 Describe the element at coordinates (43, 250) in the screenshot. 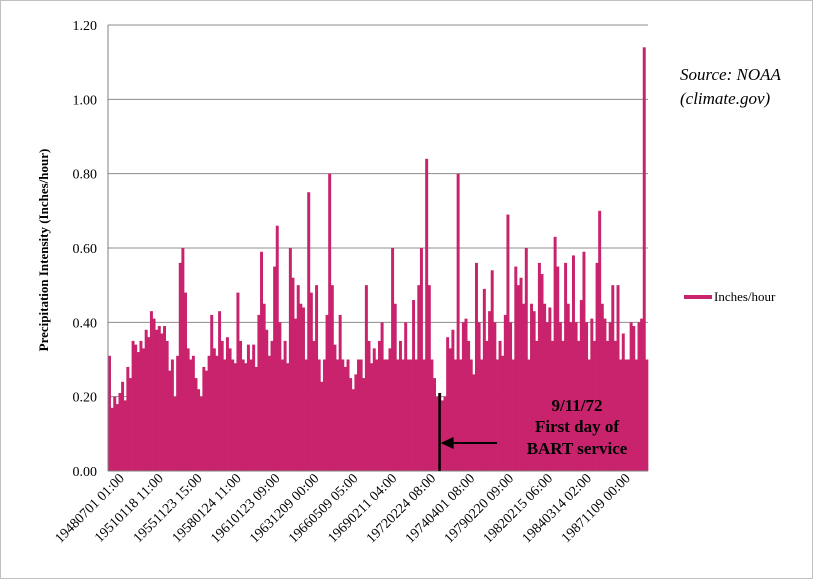

I see `y-axis-label: Precipitation Intensity (Inches/hour)` at that location.